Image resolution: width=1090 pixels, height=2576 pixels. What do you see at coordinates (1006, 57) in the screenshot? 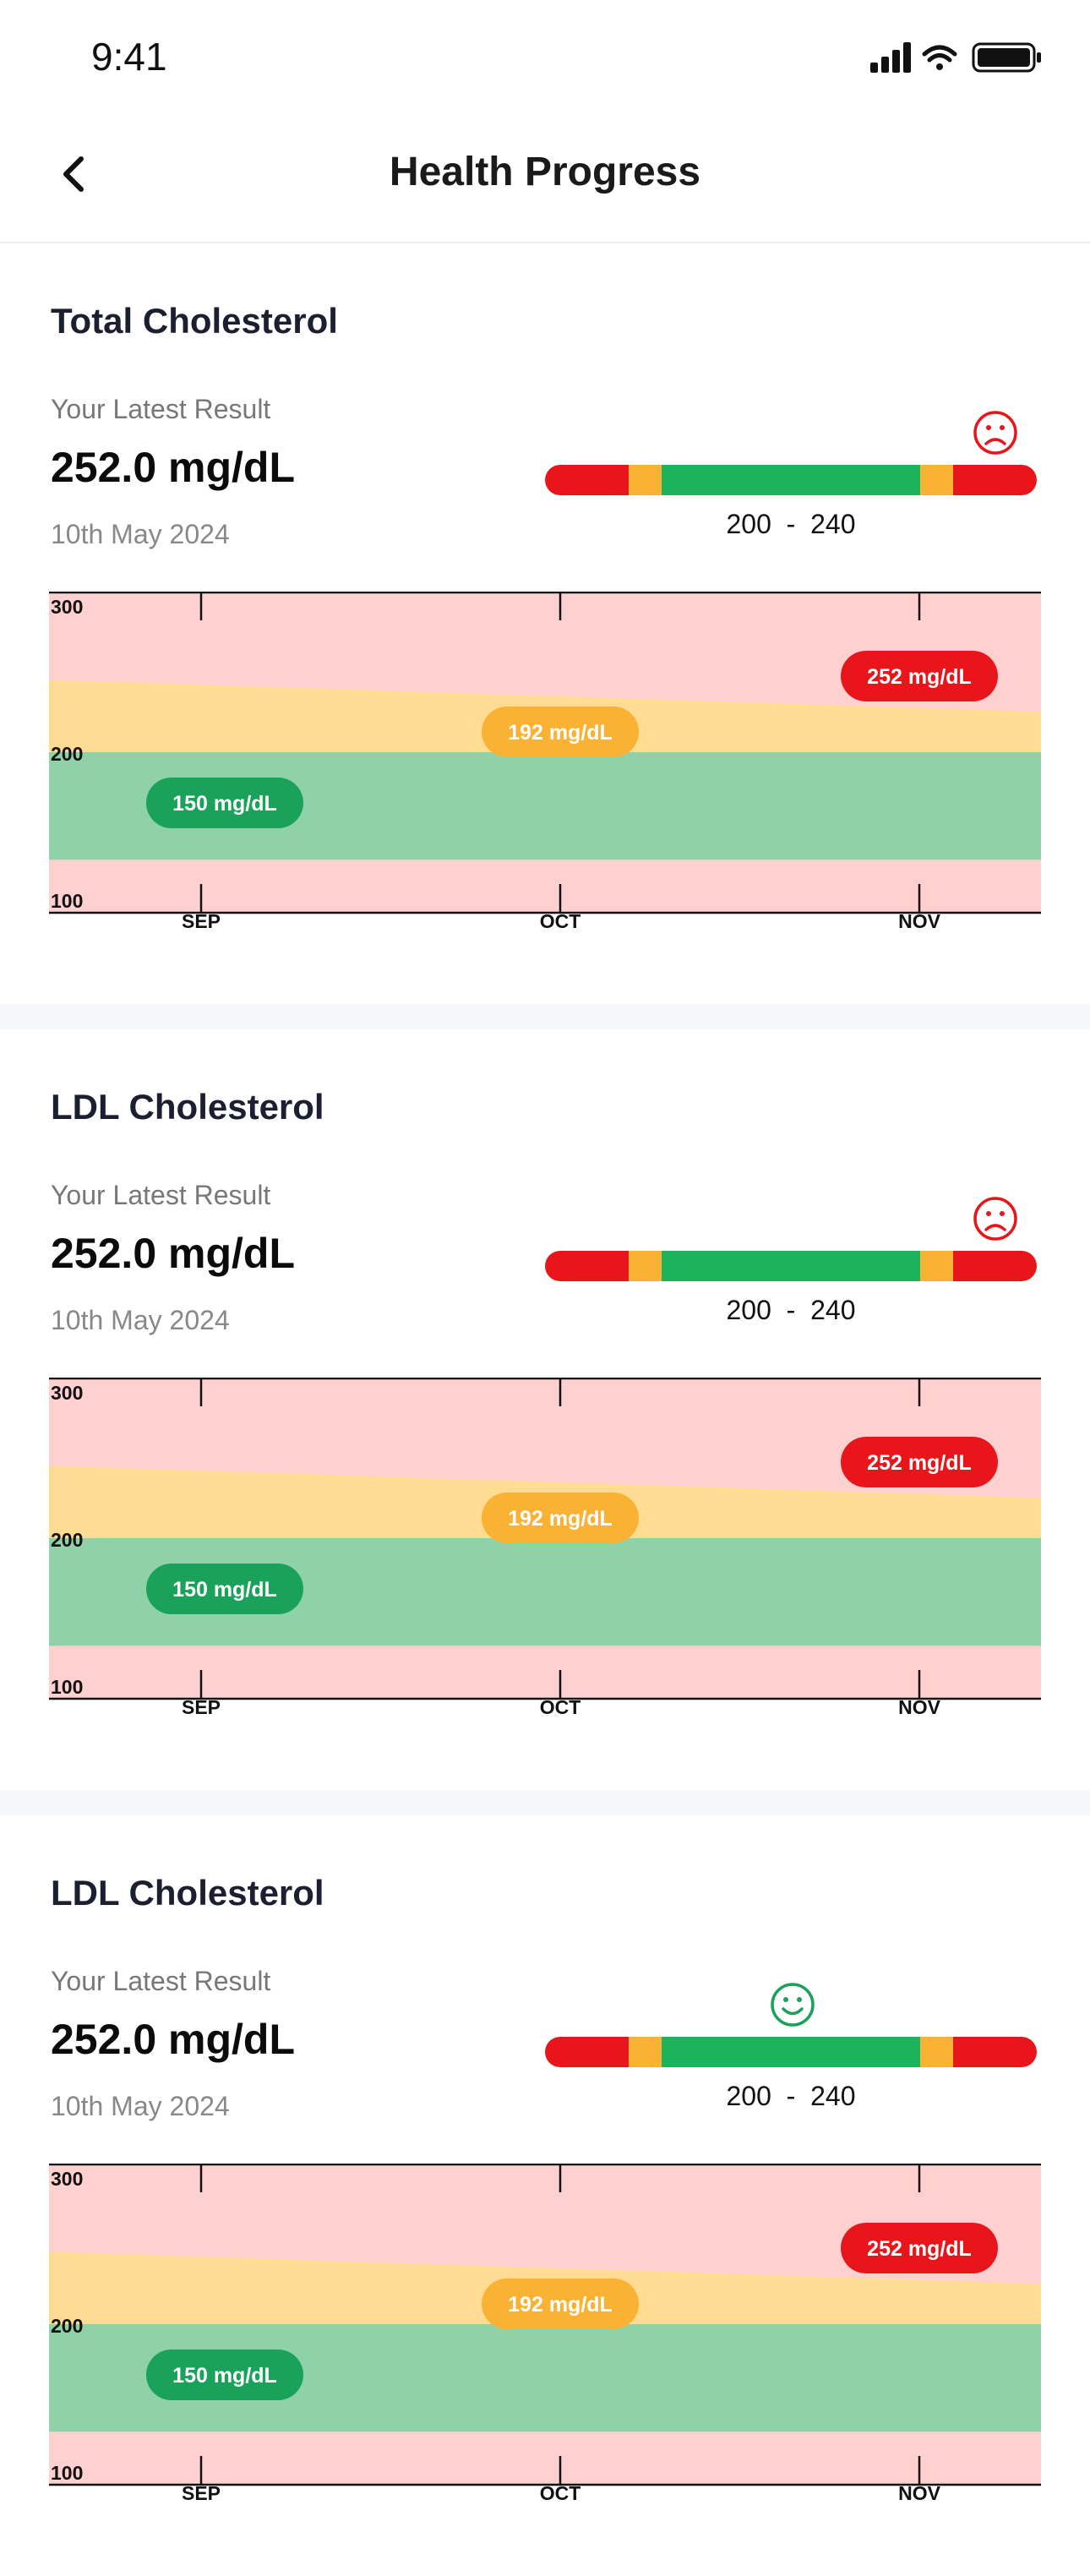
I see `battery-icon` at bounding box center [1006, 57].